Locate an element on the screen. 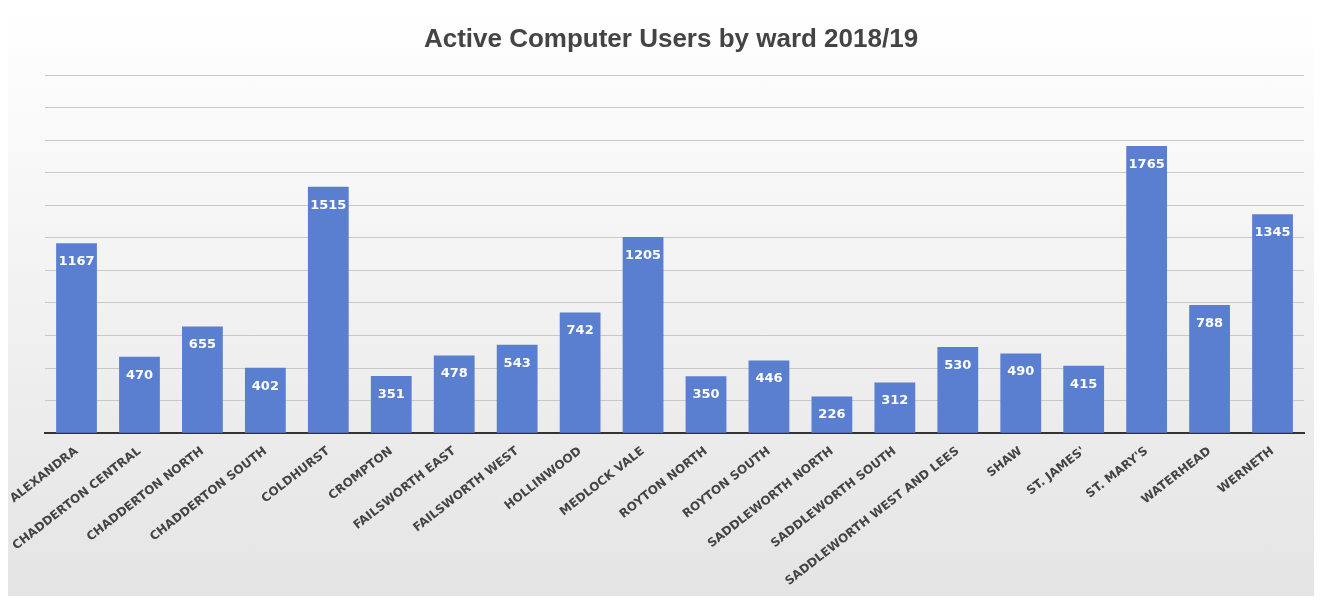  data-label: 788 is located at coordinates (1210, 322).